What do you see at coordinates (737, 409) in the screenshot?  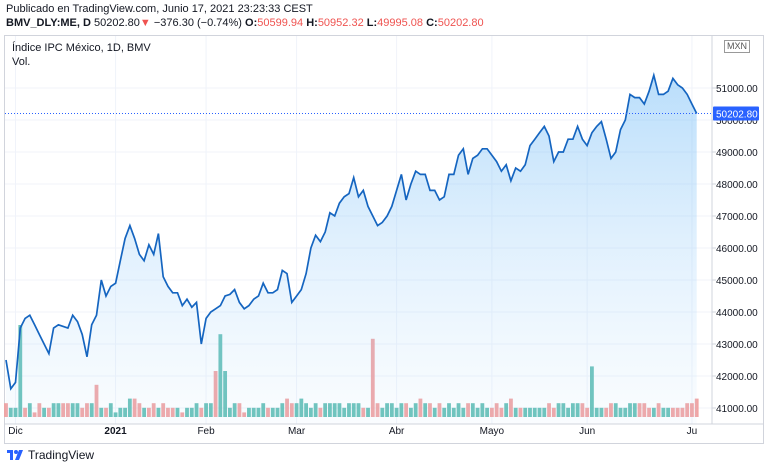 I see `y-tick-label: 41000.00` at bounding box center [737, 409].